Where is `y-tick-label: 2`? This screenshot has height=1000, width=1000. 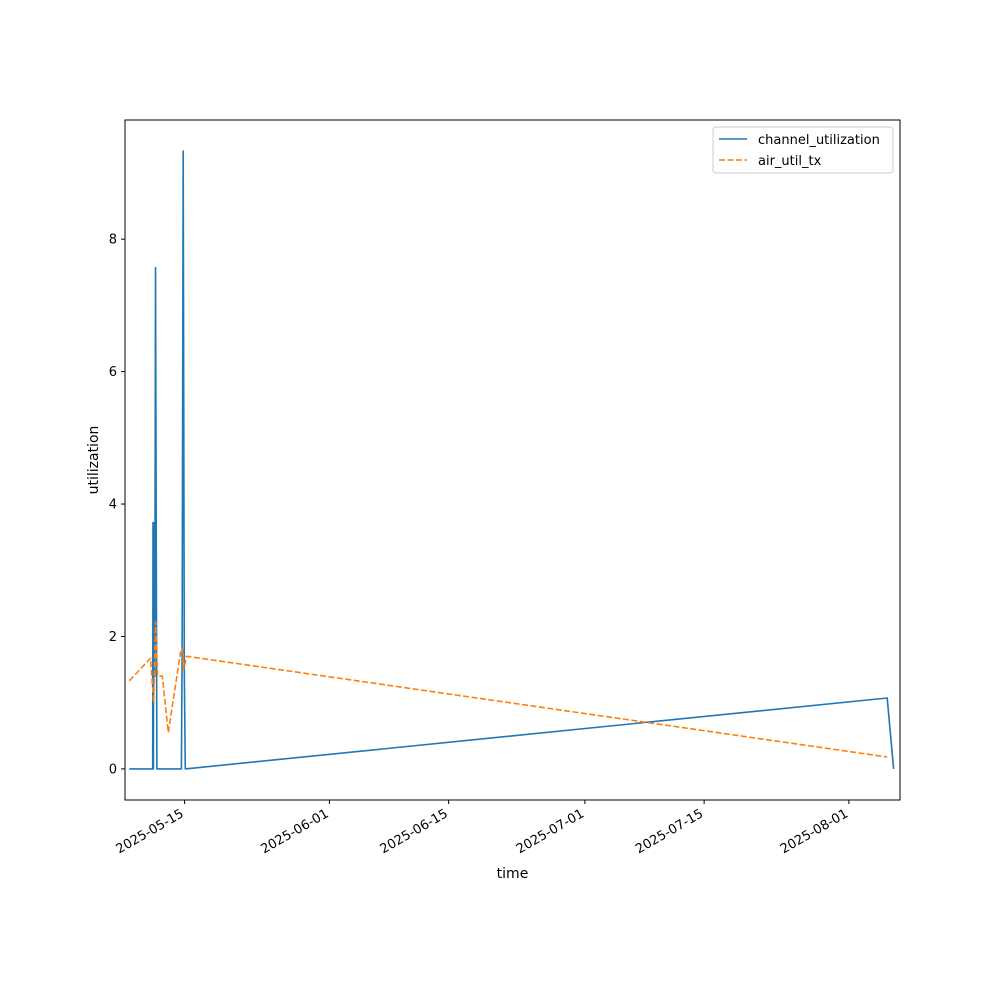
y-tick-label: 2 is located at coordinates (113, 637).